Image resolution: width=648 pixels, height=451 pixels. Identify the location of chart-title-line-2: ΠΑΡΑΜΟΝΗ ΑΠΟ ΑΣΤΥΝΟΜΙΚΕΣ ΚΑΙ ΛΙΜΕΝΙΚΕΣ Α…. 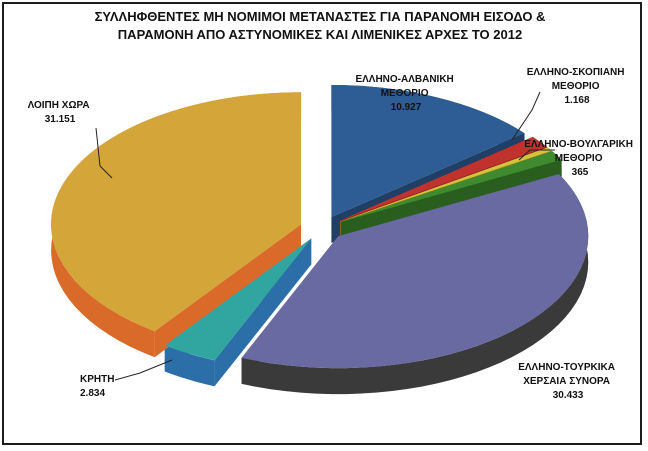
(320, 34).